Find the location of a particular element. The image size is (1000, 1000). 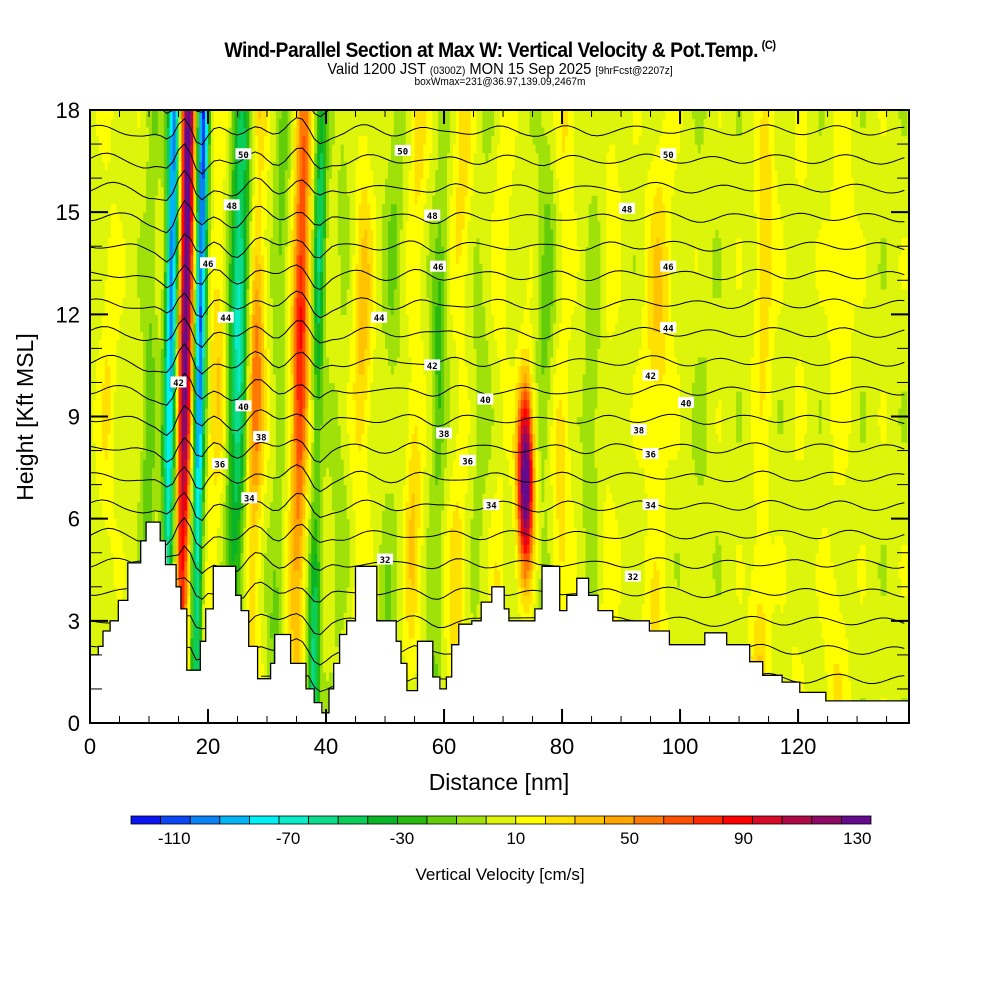

colorbar-tick-label: 130 is located at coordinates (857, 838).